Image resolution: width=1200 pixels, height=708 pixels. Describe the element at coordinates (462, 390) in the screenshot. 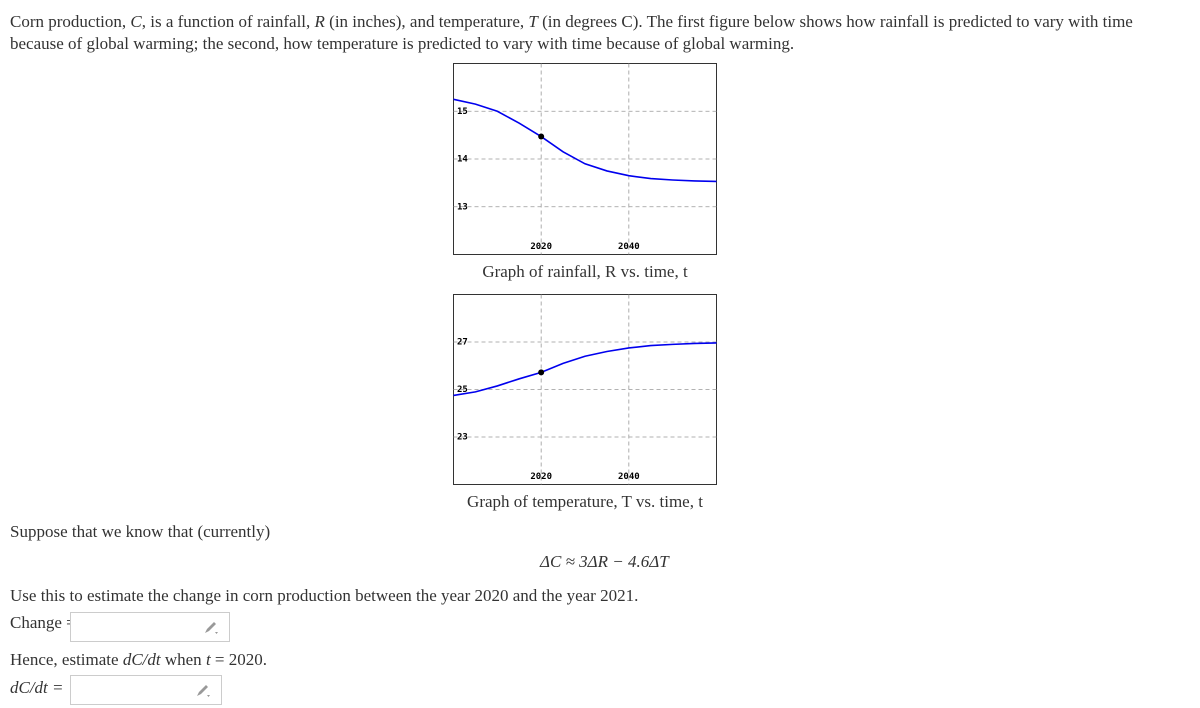

I see `y-tick-label: 25` at that location.